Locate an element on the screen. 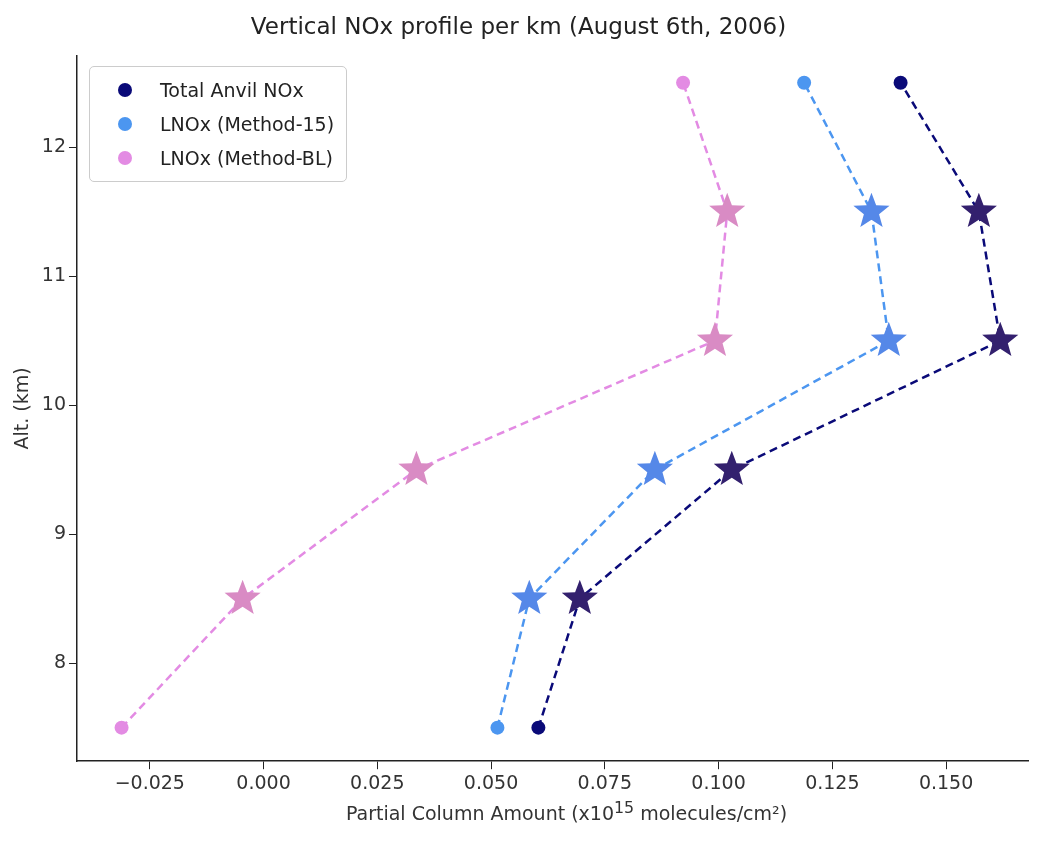  y-tick-label: 10 is located at coordinates (53, 403).